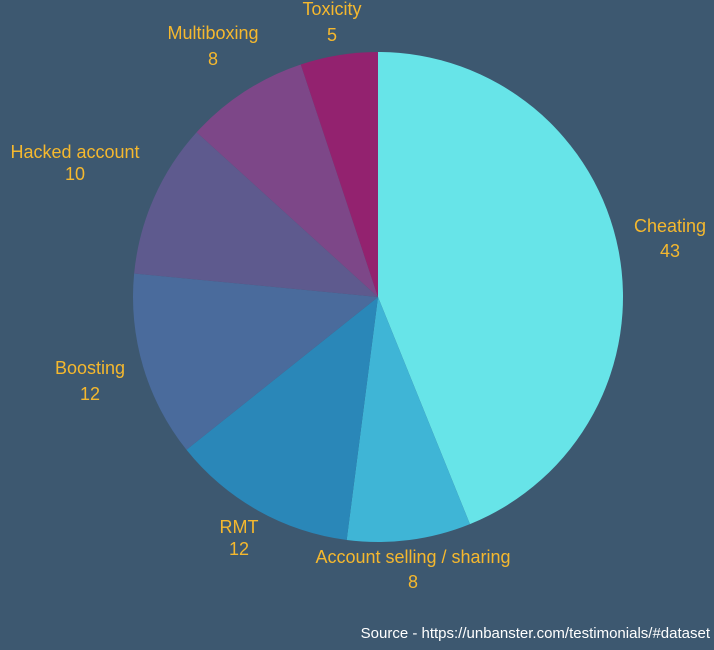 The image size is (714, 650). I want to click on slice-value: 10, so click(75, 174).